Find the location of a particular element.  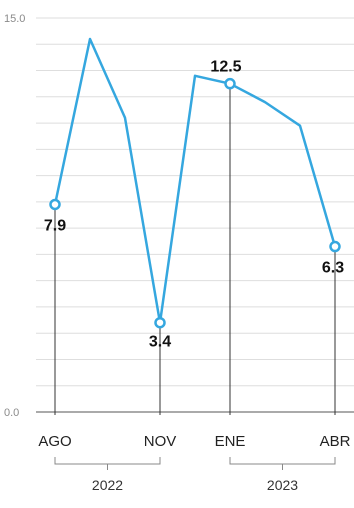

year-label: 2023 is located at coordinates (282, 485).